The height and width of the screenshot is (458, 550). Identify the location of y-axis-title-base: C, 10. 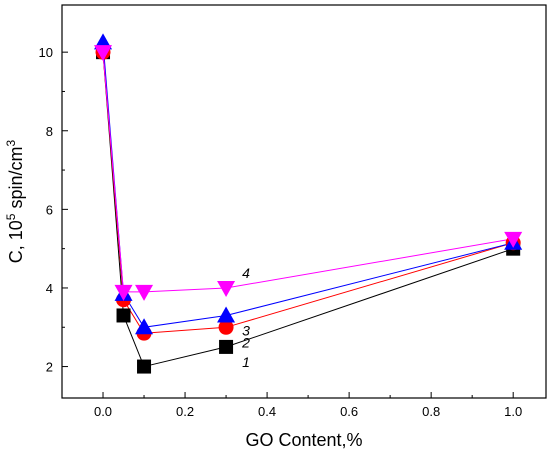
(16, 241).